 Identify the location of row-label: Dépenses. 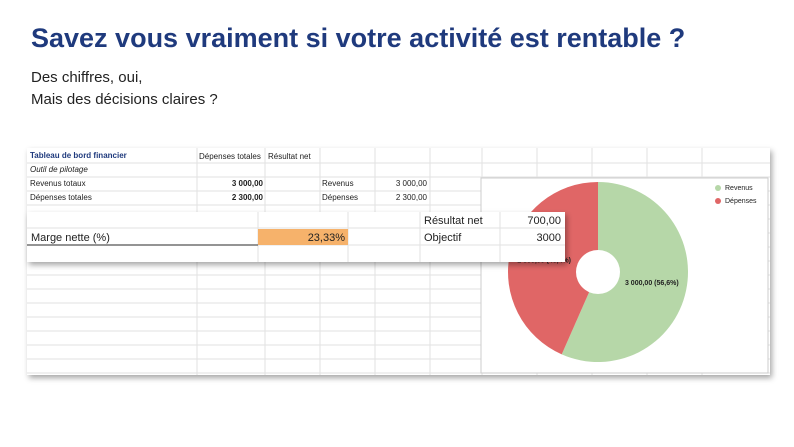
(340, 197).